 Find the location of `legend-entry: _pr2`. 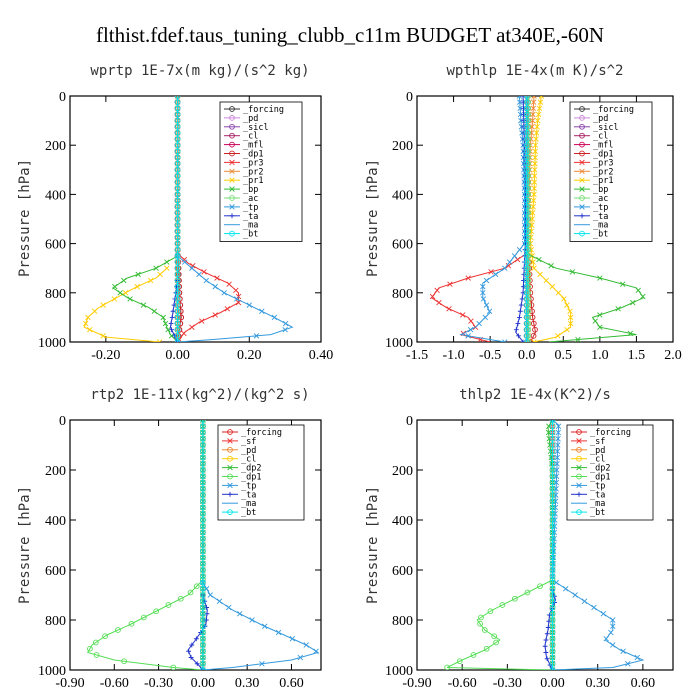

legend-entry: _pr2 is located at coordinates (593, 172).